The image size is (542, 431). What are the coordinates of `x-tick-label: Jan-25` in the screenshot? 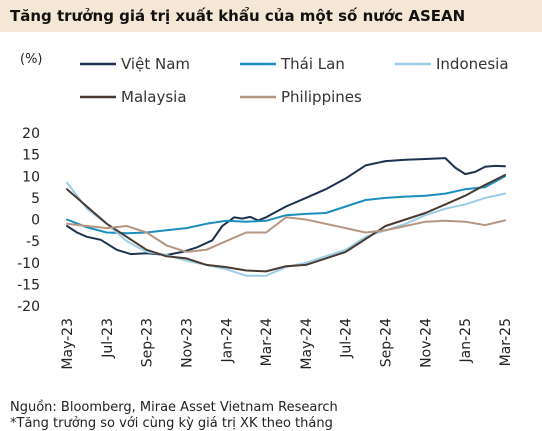 It's located at (466, 340).